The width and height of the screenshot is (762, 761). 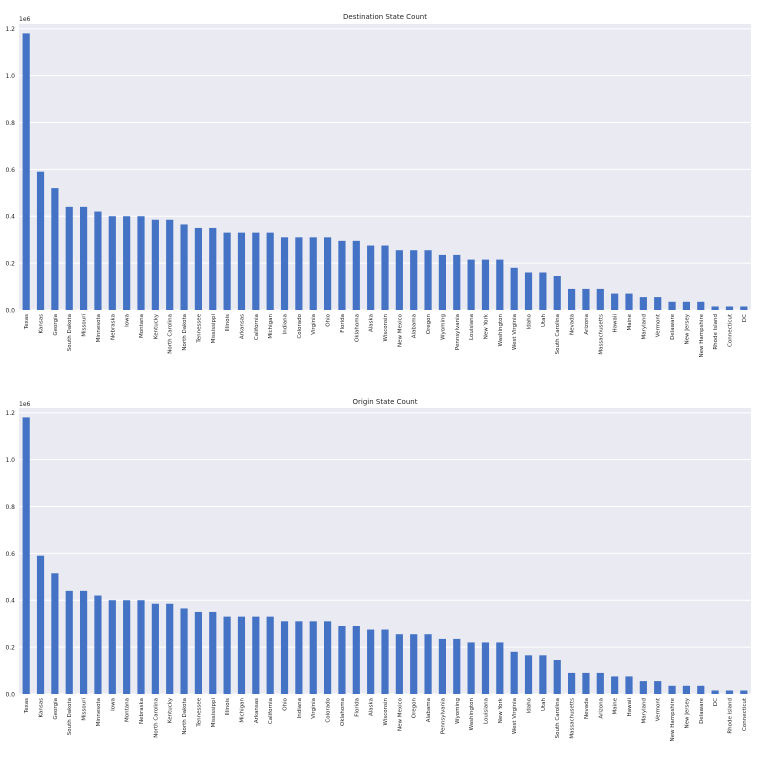 I want to click on x-tick-label: Washington, so click(x=501, y=329).